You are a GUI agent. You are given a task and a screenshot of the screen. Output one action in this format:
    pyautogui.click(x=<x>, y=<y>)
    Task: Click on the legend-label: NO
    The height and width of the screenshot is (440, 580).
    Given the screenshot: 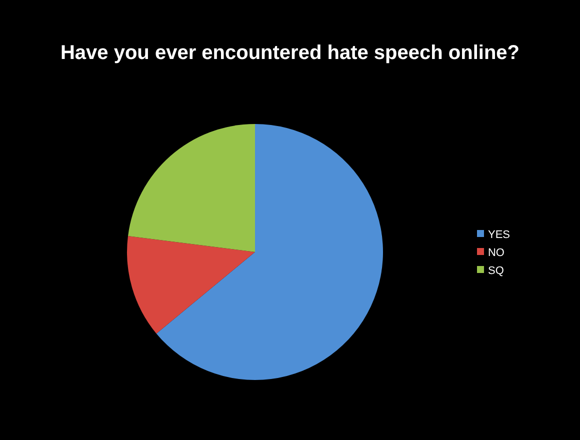 What is the action you would take?
    pyautogui.click(x=496, y=253)
    